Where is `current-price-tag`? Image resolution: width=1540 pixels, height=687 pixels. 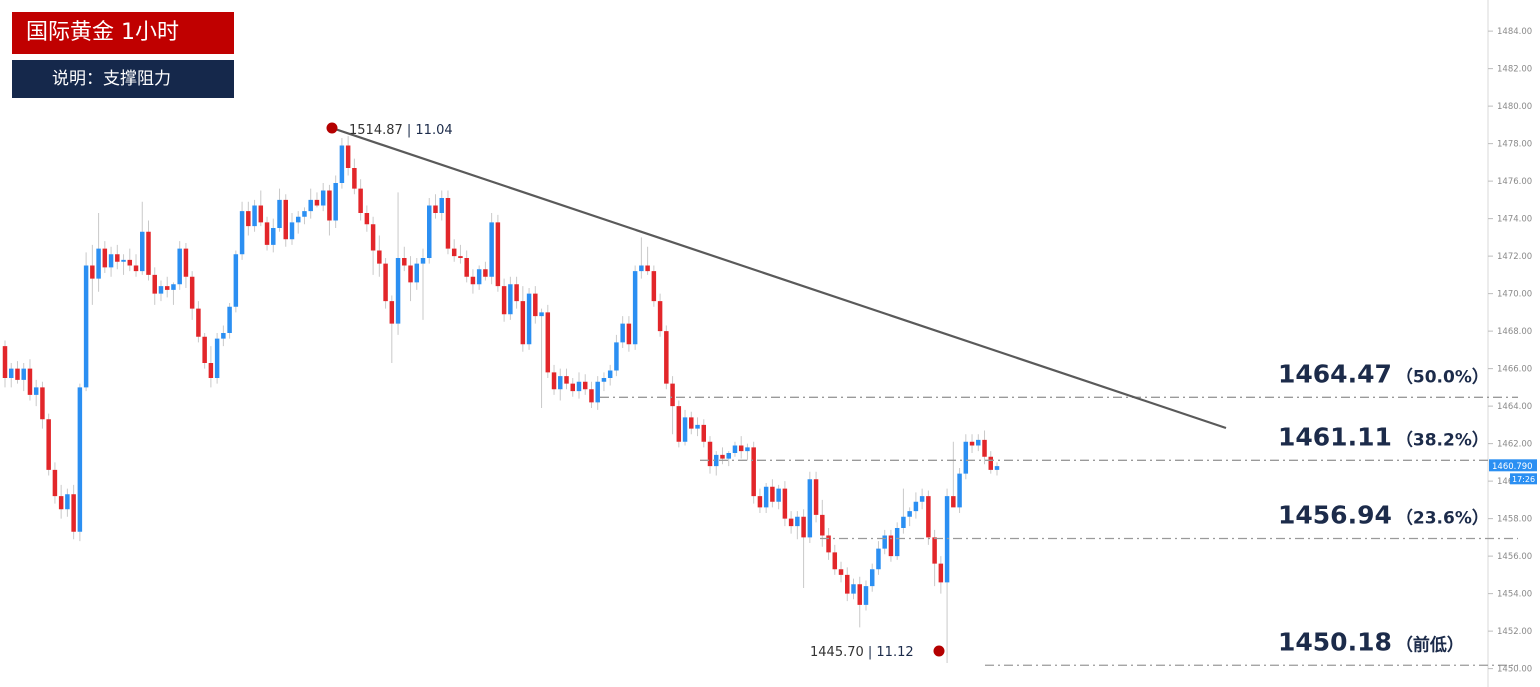
current-price-tag is located at coordinates (1513, 465).